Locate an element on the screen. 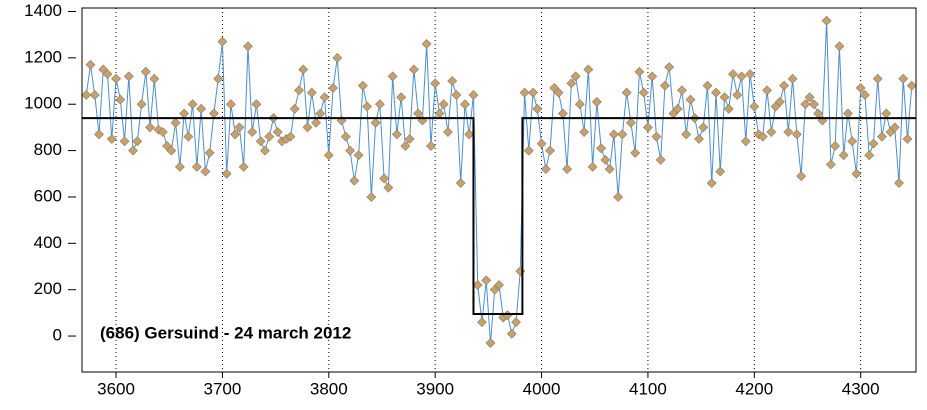  x-tick-label: 4300 is located at coordinates (861, 388).